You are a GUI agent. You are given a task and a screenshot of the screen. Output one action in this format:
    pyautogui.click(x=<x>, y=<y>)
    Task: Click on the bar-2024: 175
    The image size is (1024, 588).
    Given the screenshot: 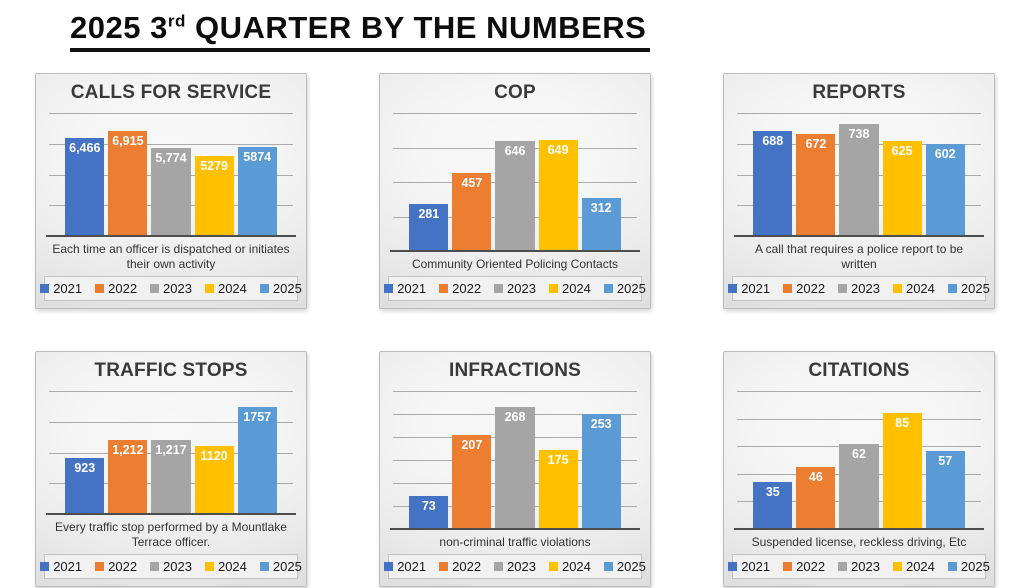 What is the action you would take?
    pyautogui.click(x=558, y=489)
    